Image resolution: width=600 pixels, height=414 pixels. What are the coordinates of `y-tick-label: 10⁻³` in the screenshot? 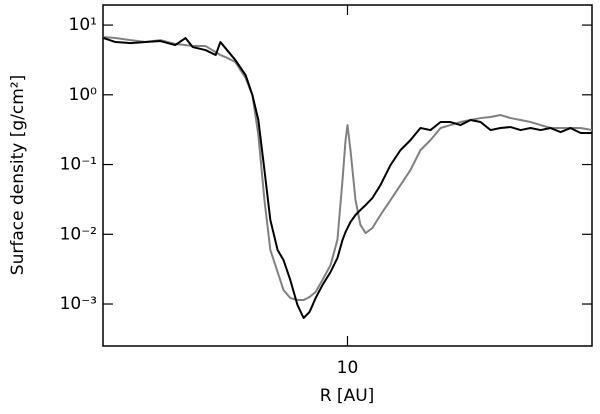 It's located at (78, 304).